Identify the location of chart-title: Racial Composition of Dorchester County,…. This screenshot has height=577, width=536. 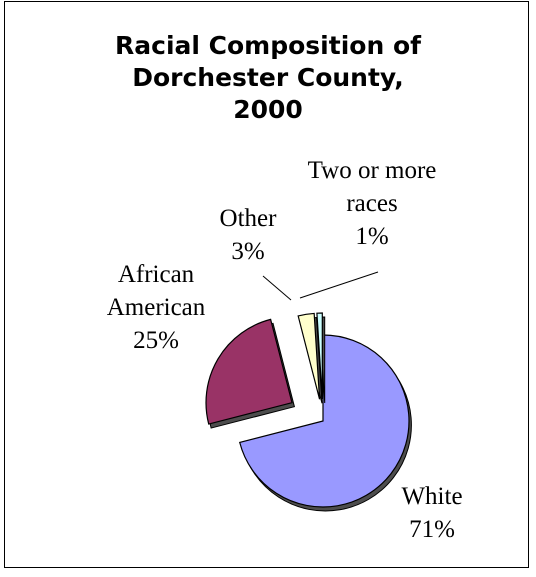
(268, 77).